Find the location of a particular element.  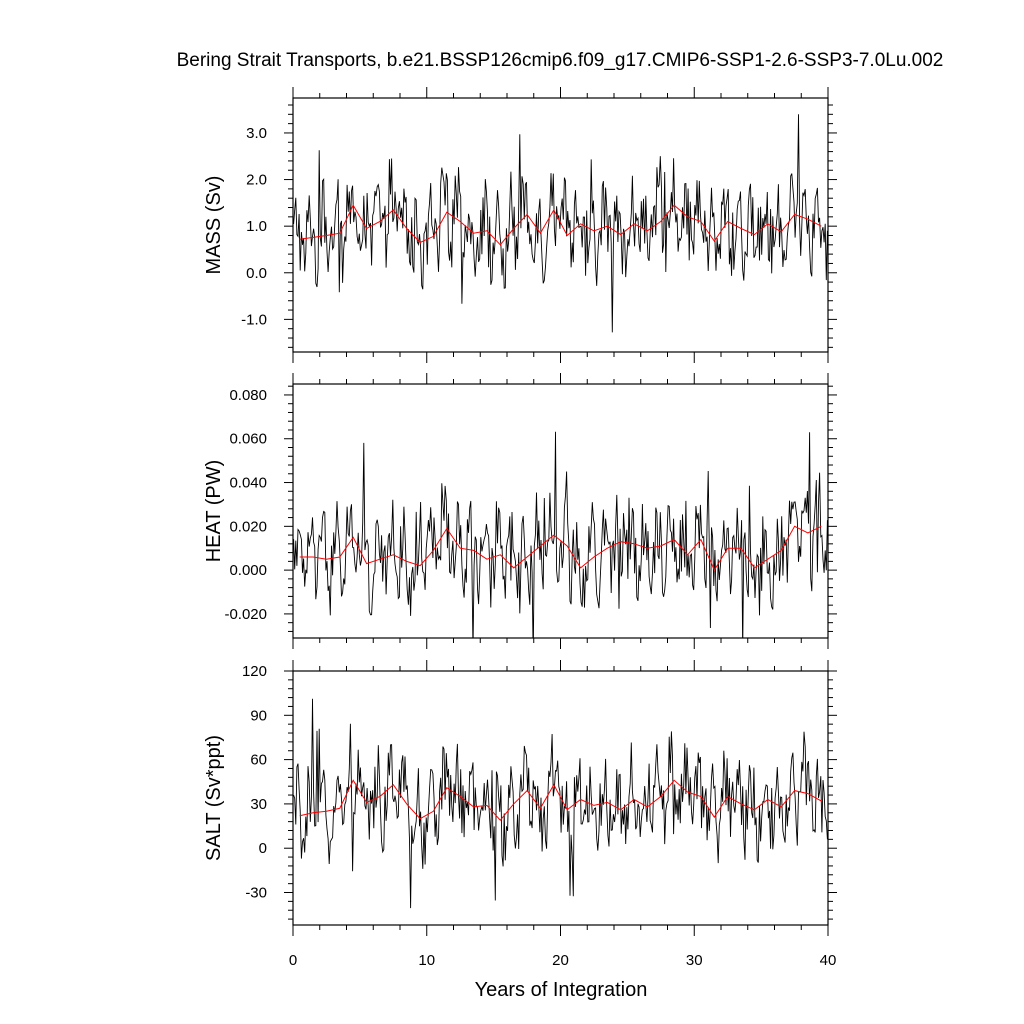

y-tick-label: 0.020 is located at coordinates (248, 526).